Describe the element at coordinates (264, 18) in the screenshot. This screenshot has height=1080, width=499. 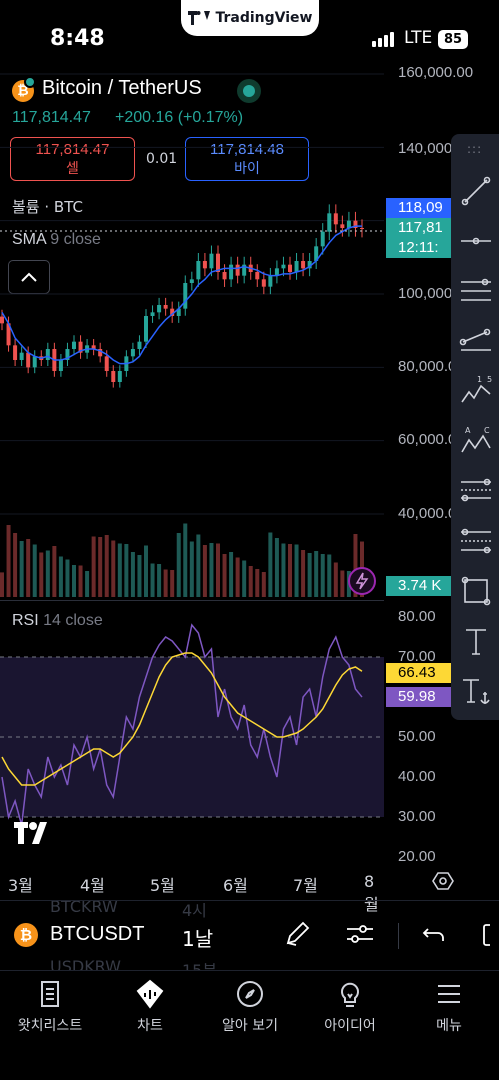
I see `app-pill-label: TradingView` at that location.